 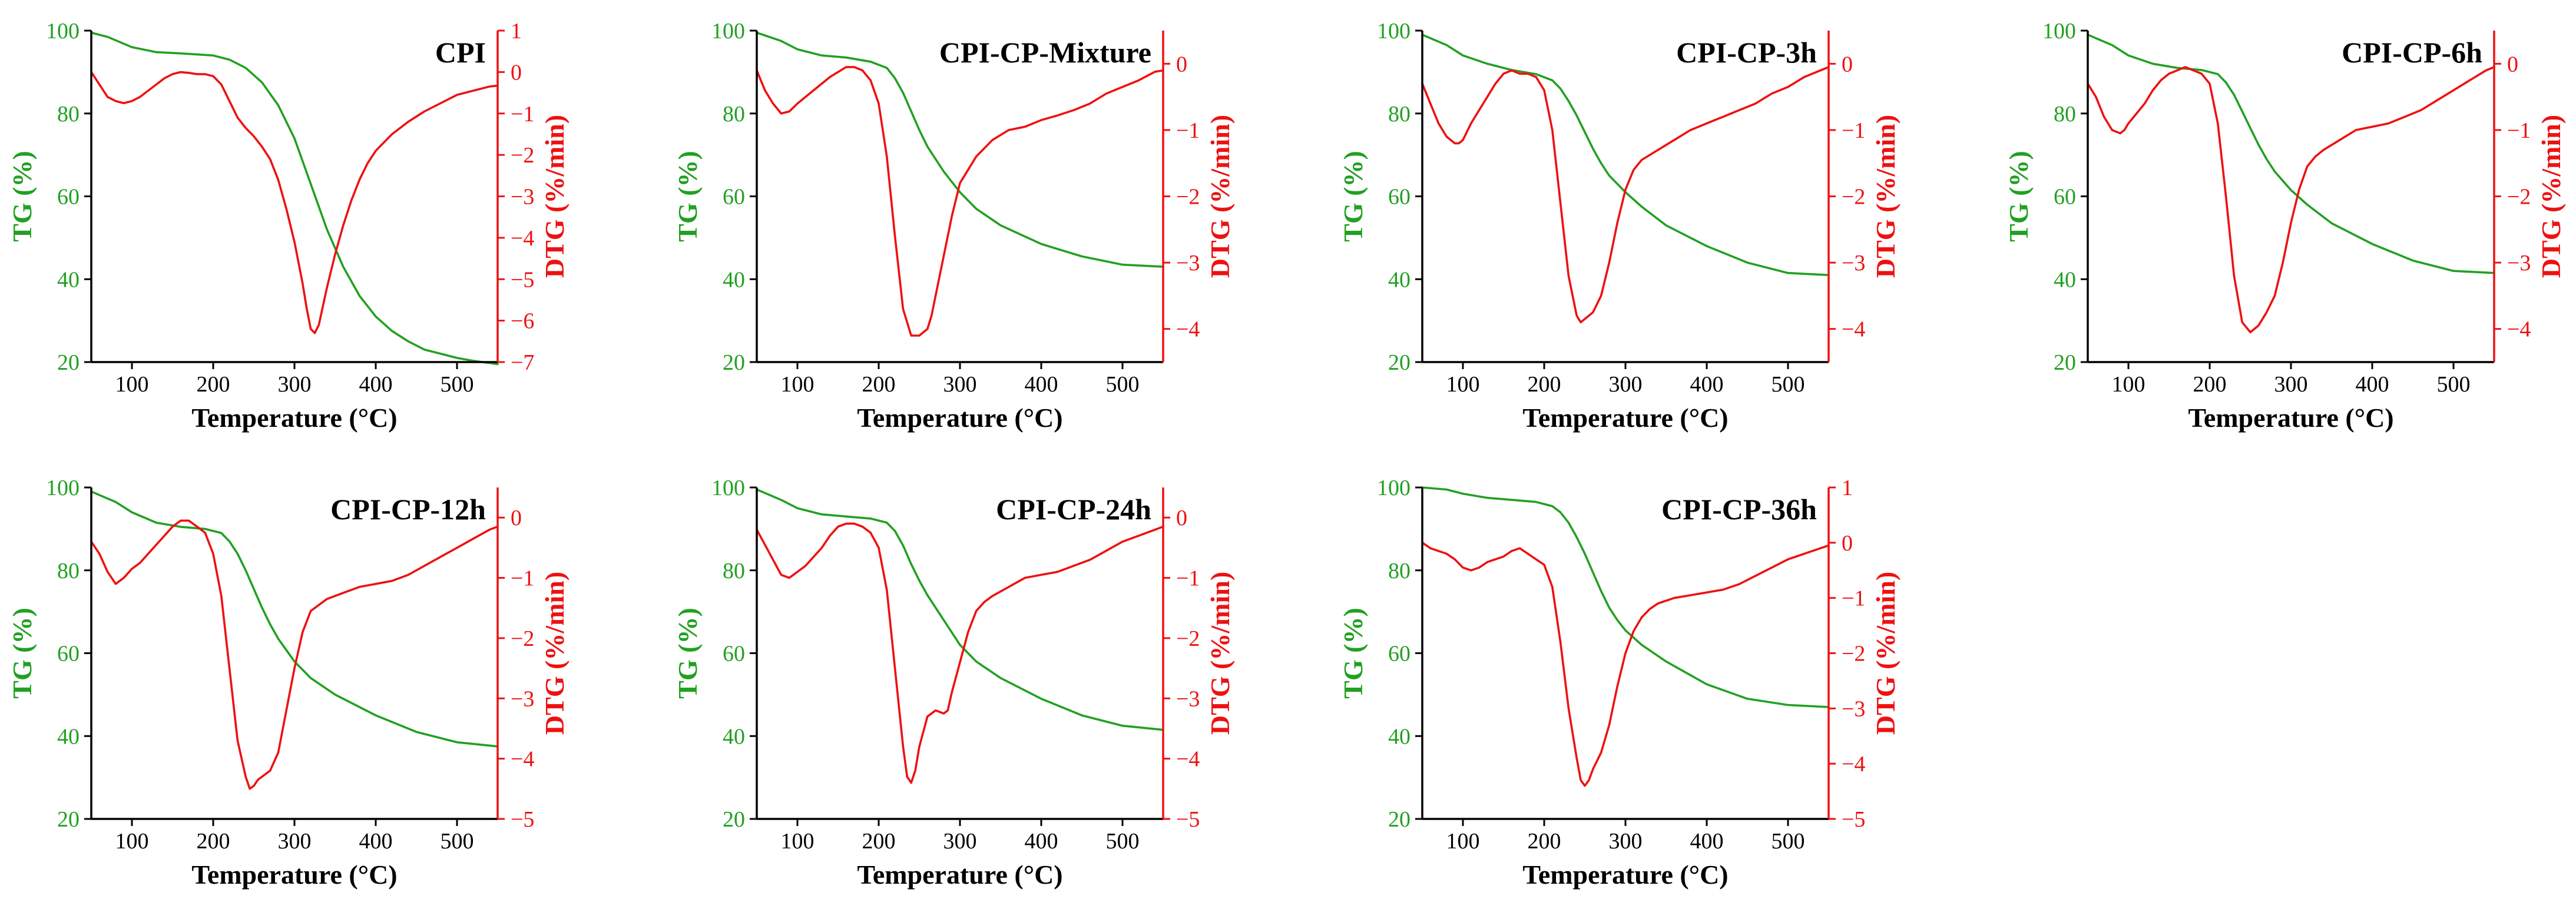 I want to click on dtg-tick-label: −7, so click(x=522, y=362).